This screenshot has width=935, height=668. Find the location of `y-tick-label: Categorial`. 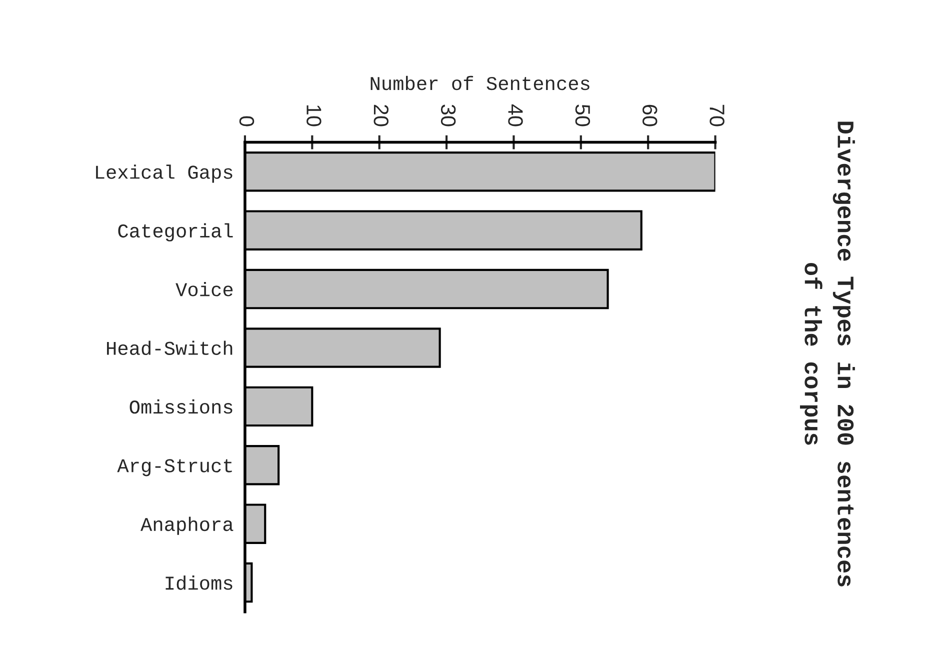

y-tick-label: Categorial is located at coordinates (175, 232).